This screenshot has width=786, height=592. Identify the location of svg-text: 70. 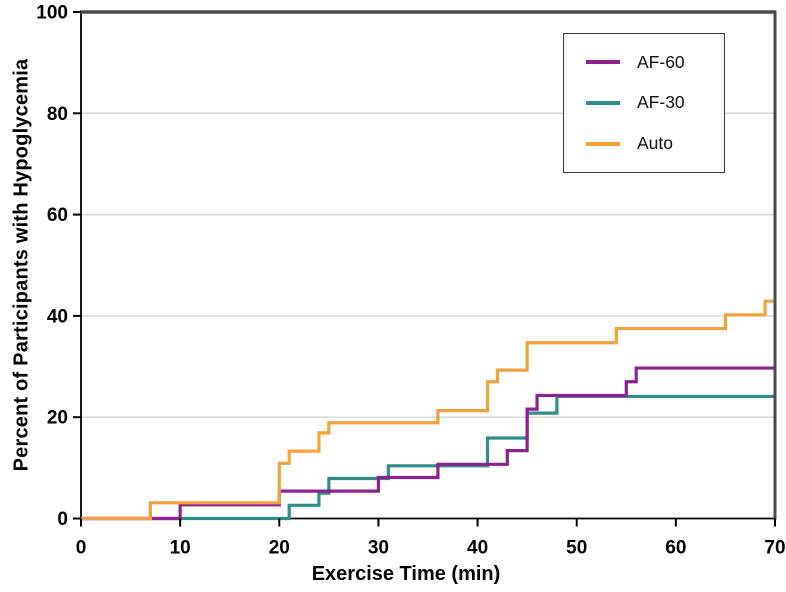
(774, 548).